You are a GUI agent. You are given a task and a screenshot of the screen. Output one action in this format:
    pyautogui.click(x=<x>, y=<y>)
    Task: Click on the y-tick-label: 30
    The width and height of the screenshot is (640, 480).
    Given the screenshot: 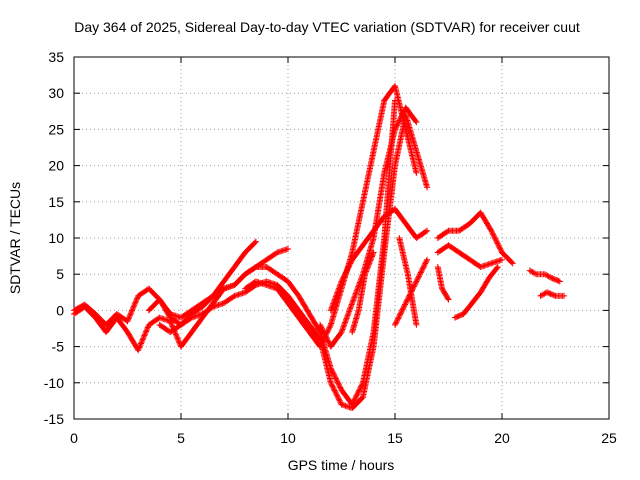 What is the action you would take?
    pyautogui.click(x=56, y=93)
    